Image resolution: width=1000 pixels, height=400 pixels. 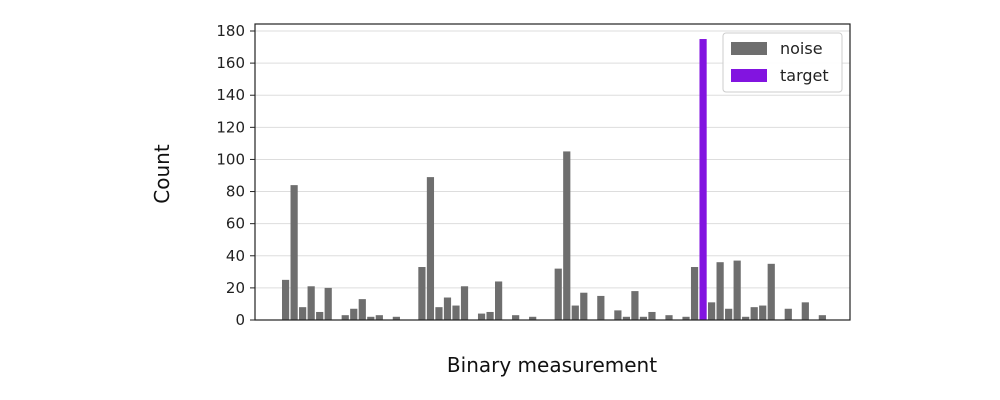 I want to click on y-tick-label: 60, so click(x=235, y=224).